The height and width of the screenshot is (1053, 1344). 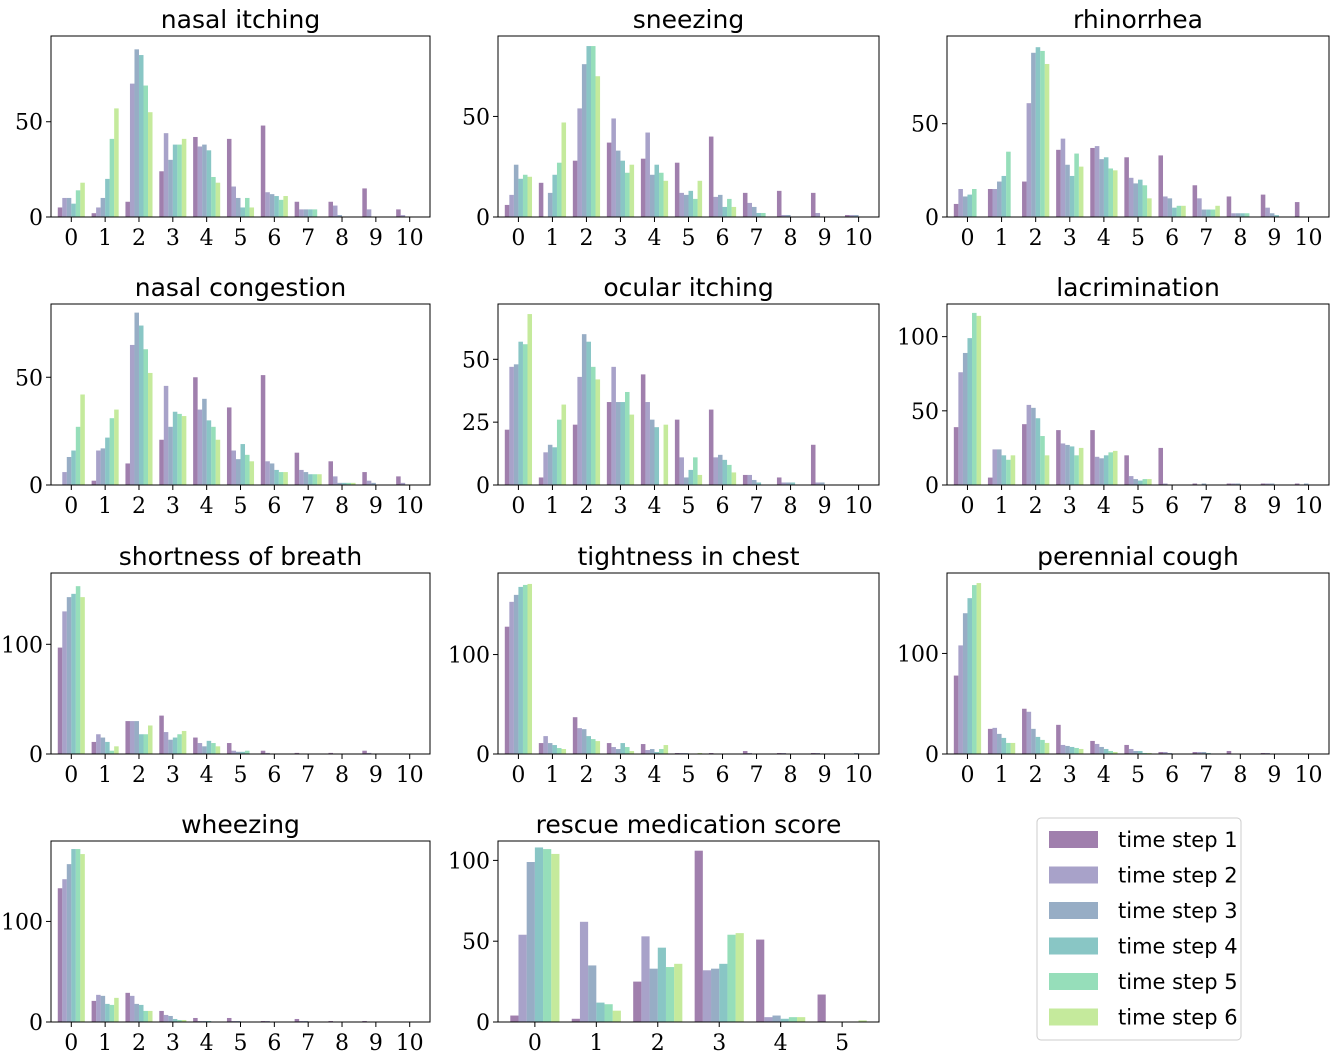 I want to click on legend-label: time step 5, so click(x=1178, y=982).